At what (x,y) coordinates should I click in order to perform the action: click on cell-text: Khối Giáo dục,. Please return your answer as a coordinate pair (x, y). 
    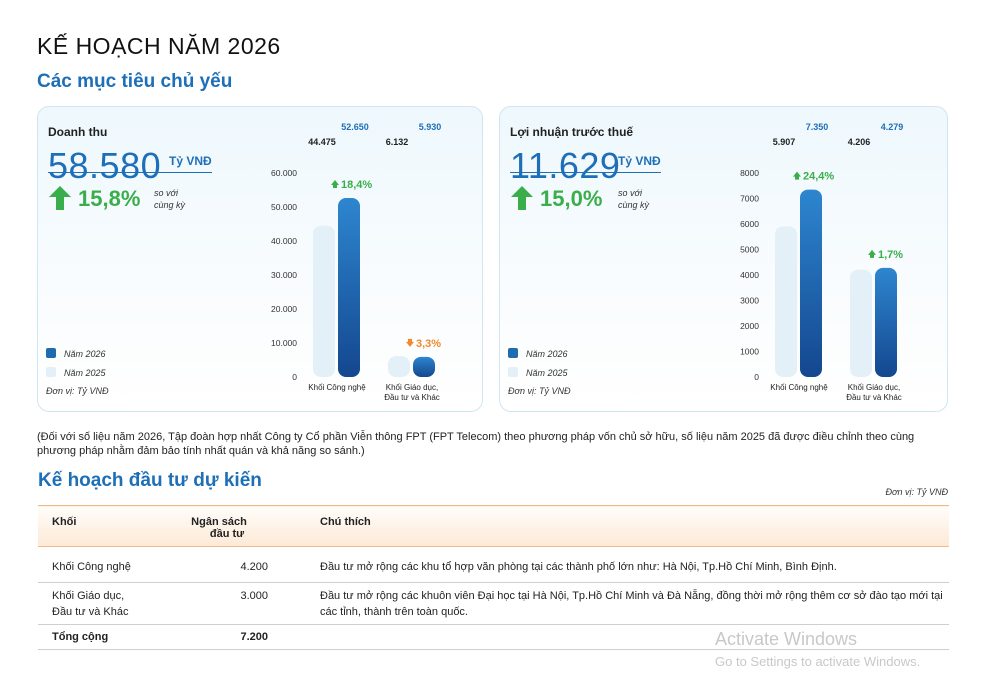
    Looking at the image, I should click on (88, 596).